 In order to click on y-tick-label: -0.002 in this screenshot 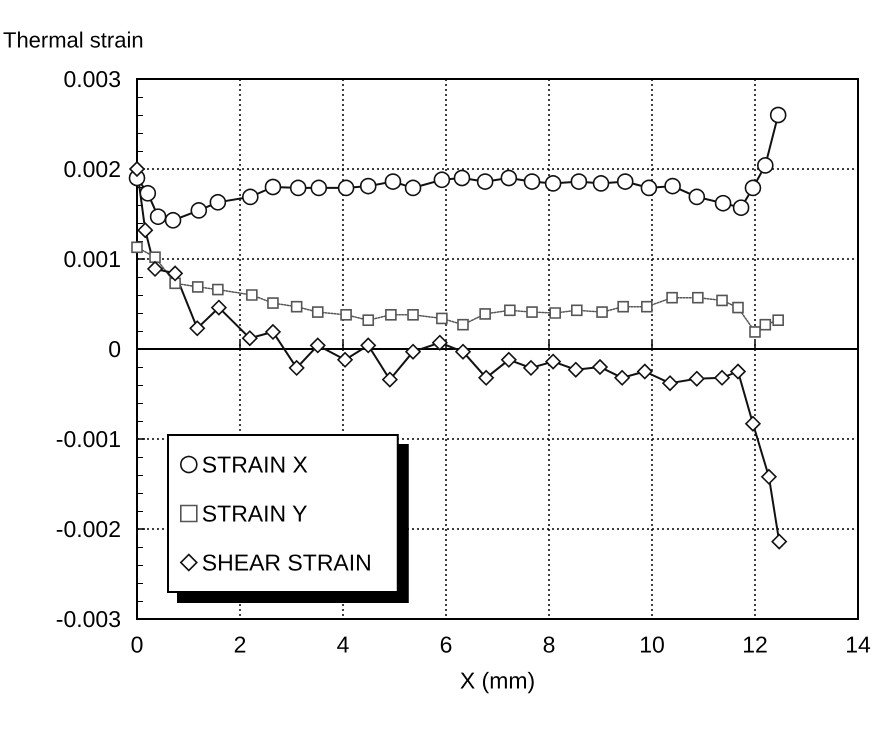, I will do `click(88, 529)`.